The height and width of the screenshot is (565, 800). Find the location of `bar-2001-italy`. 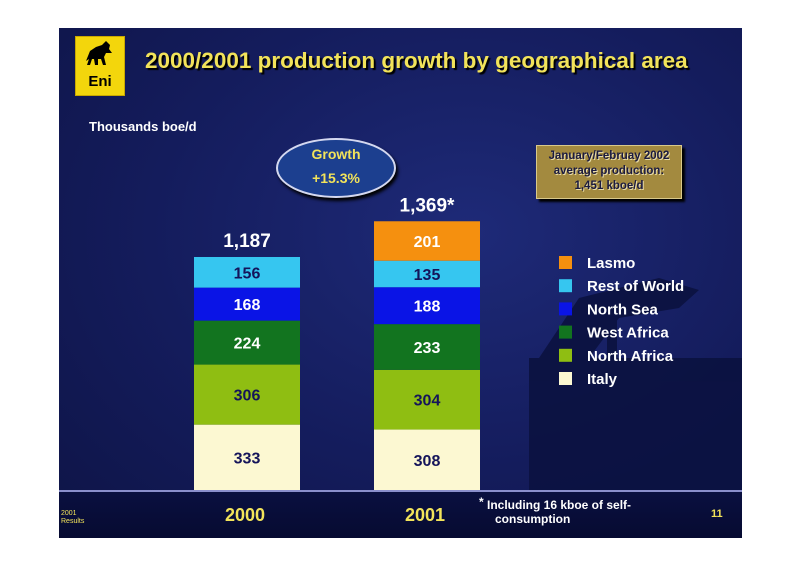

bar-2001-italy is located at coordinates (427, 459).